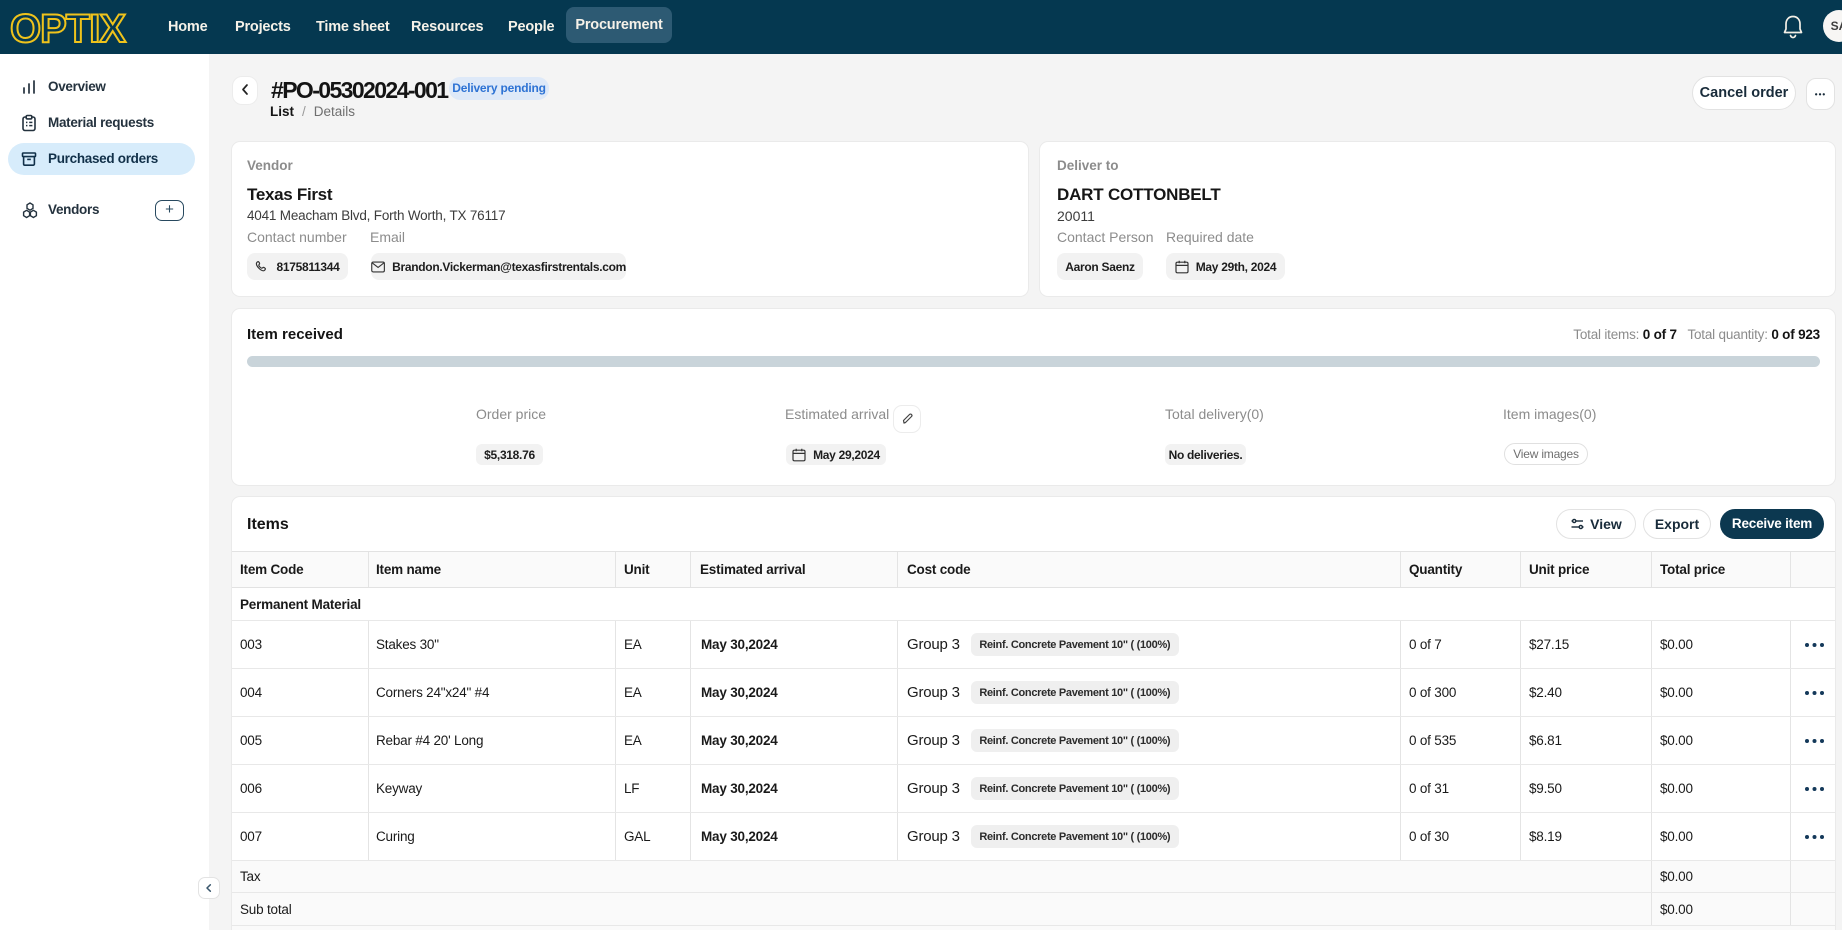 Image resolution: width=1842 pixels, height=930 pixels. What do you see at coordinates (68, 28) in the screenshot?
I see `svg-text: OPTIX` at bounding box center [68, 28].